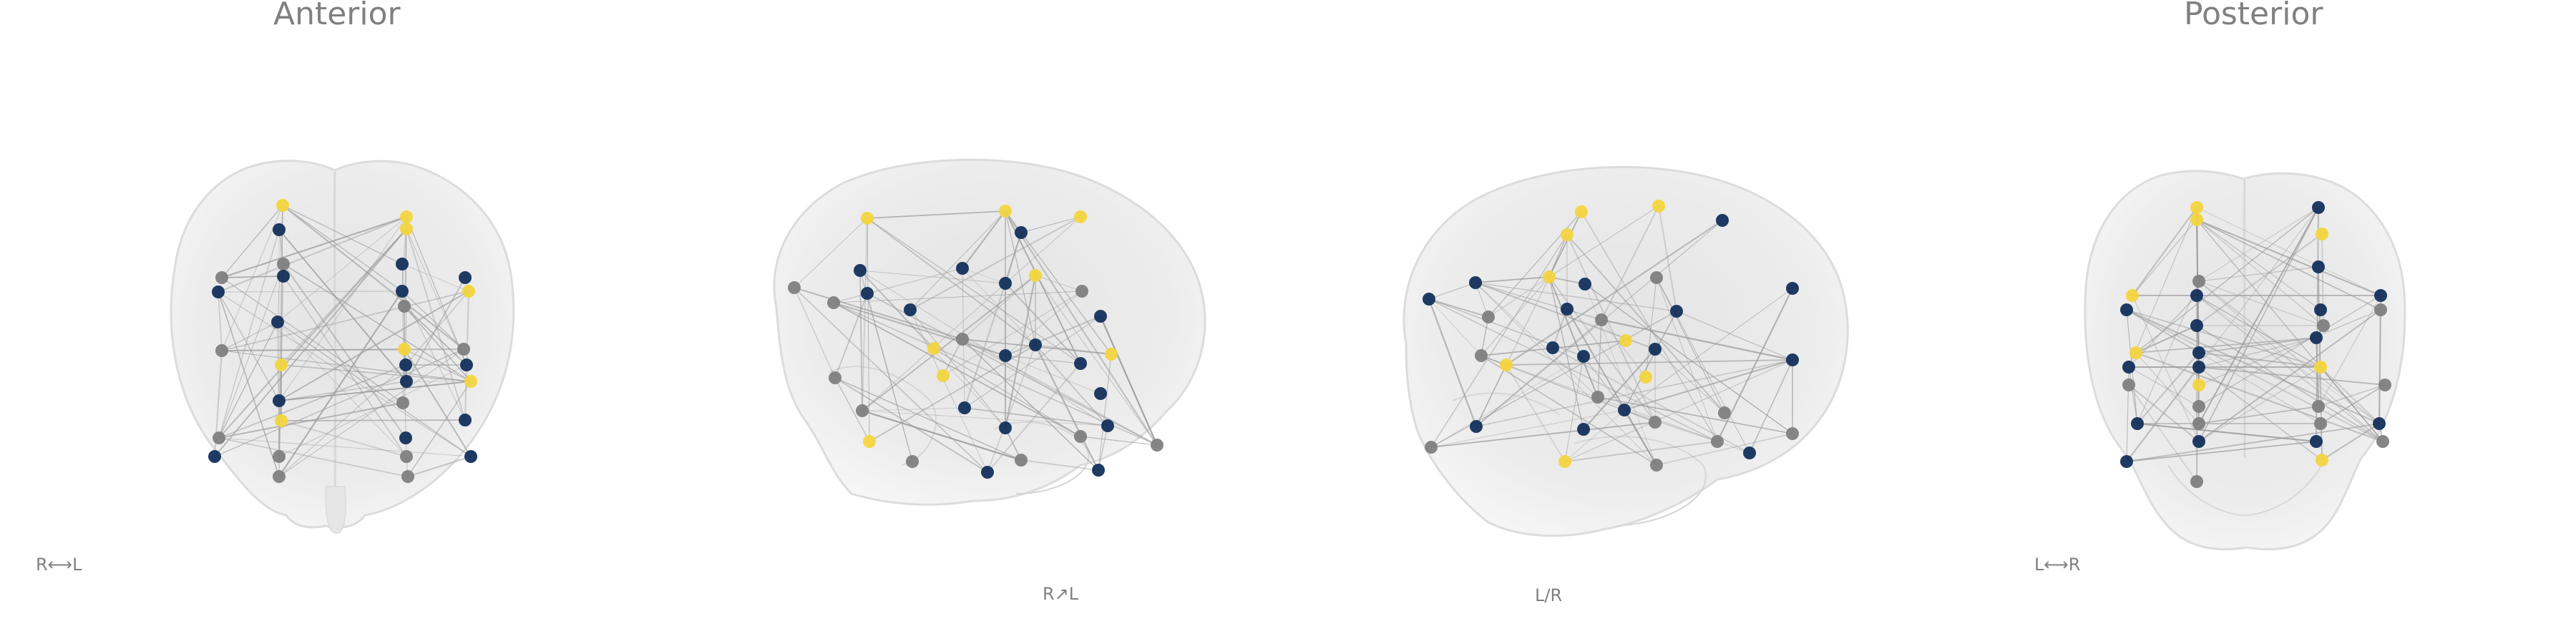 The image size is (2576, 644). I want to click on brain-outline-anterior, so click(342, 347).